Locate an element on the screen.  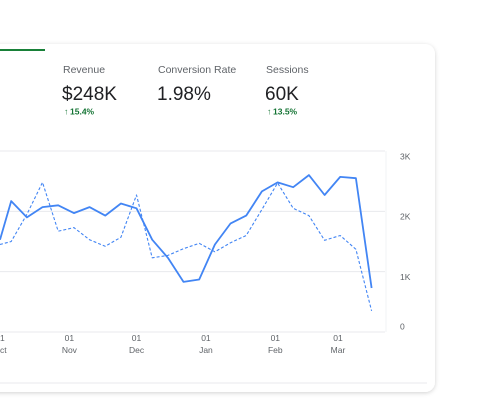
x-tick-label: 01 Dec is located at coordinates (137, 344).